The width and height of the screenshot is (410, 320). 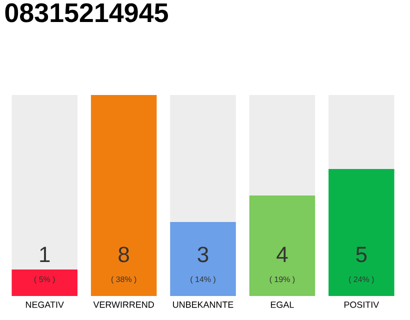 What do you see at coordinates (123, 305) in the screenshot?
I see `x-tick-label: VERWIRREND` at bounding box center [123, 305].